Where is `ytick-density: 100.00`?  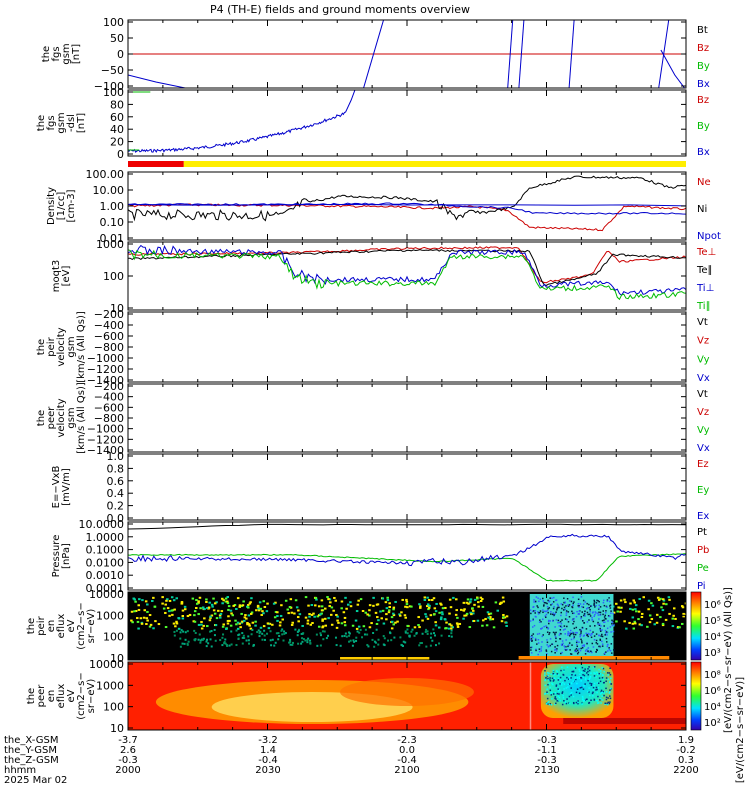 ytick-density: 100.00 is located at coordinates (105, 174).